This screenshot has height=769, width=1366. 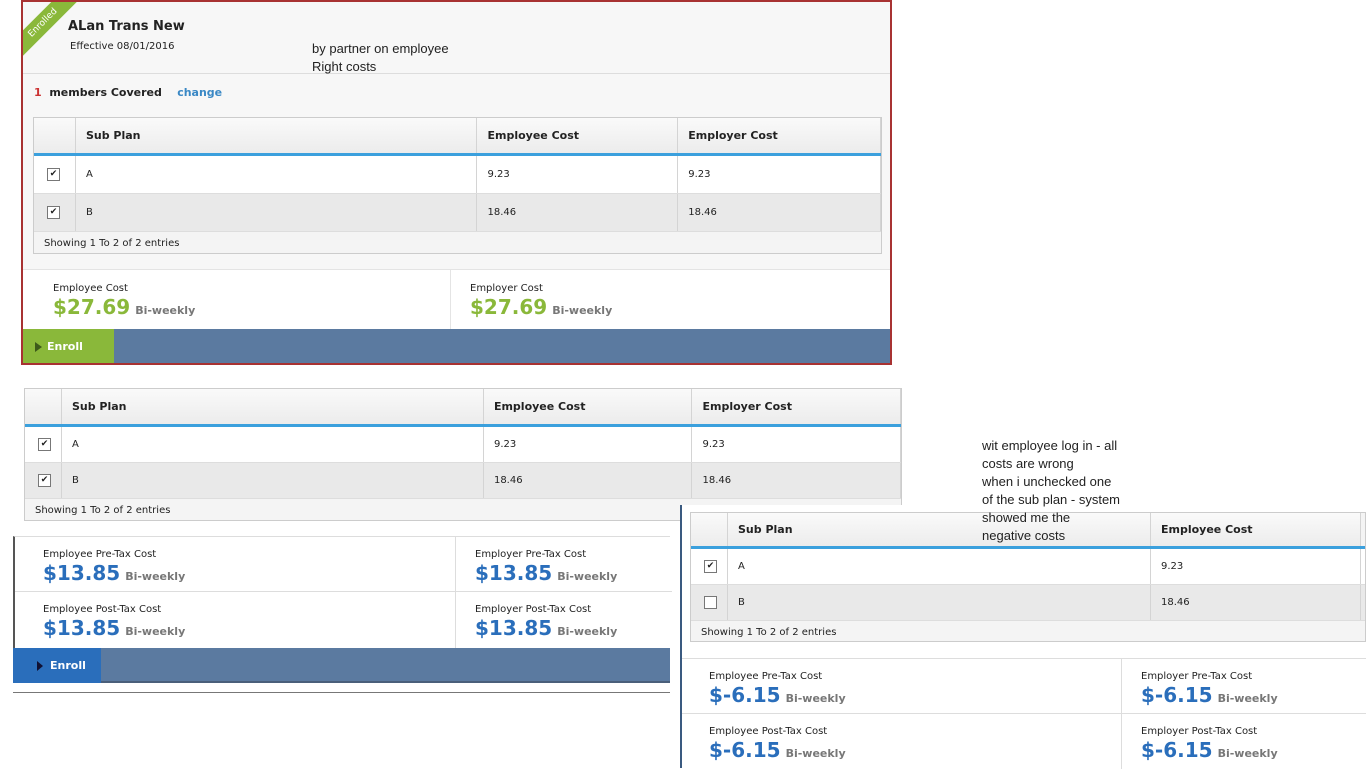 I want to click on change-link: change, so click(x=200, y=92).